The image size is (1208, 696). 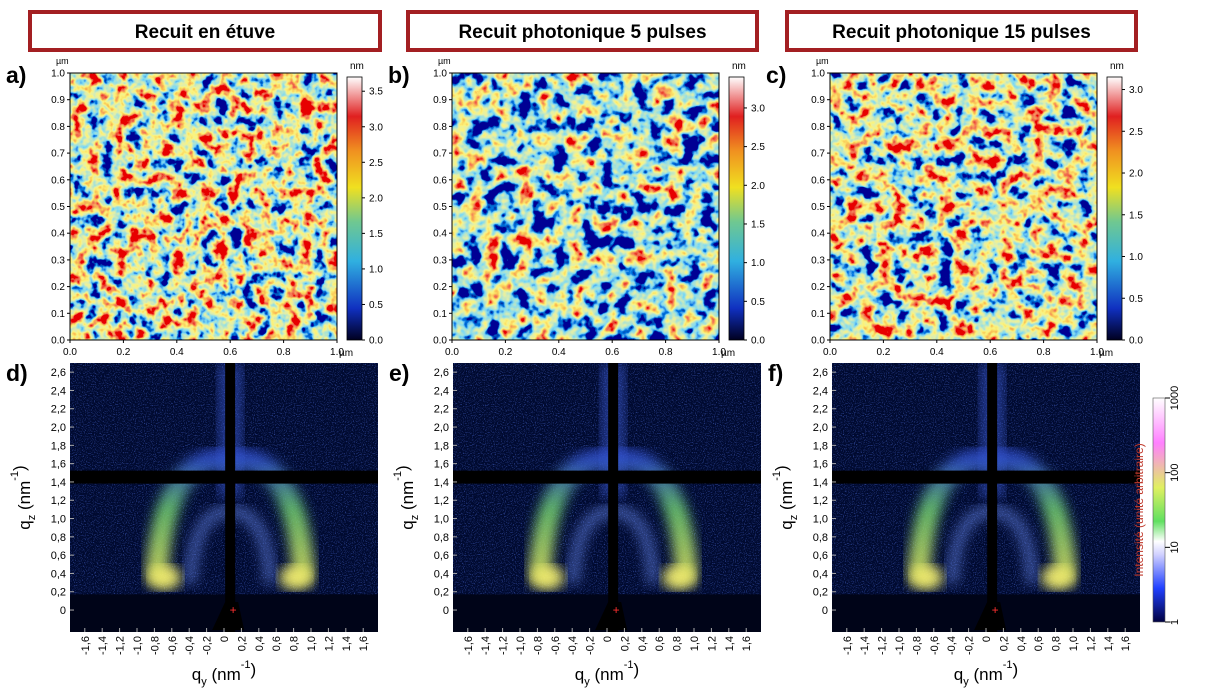 I want to click on panel-label: d), so click(x=17, y=373).